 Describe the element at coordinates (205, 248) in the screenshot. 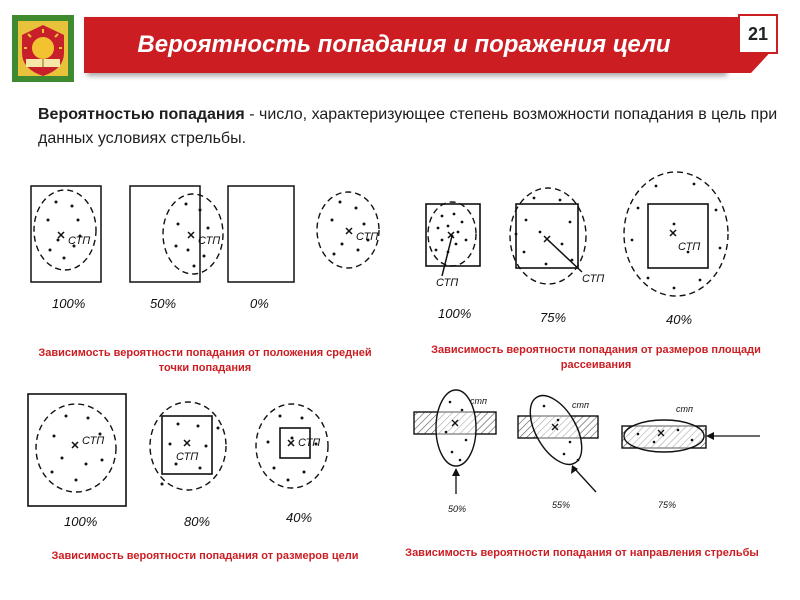

I see `figure-position-drawing: СТП СТП СТП 100% 50% 0%` at that location.